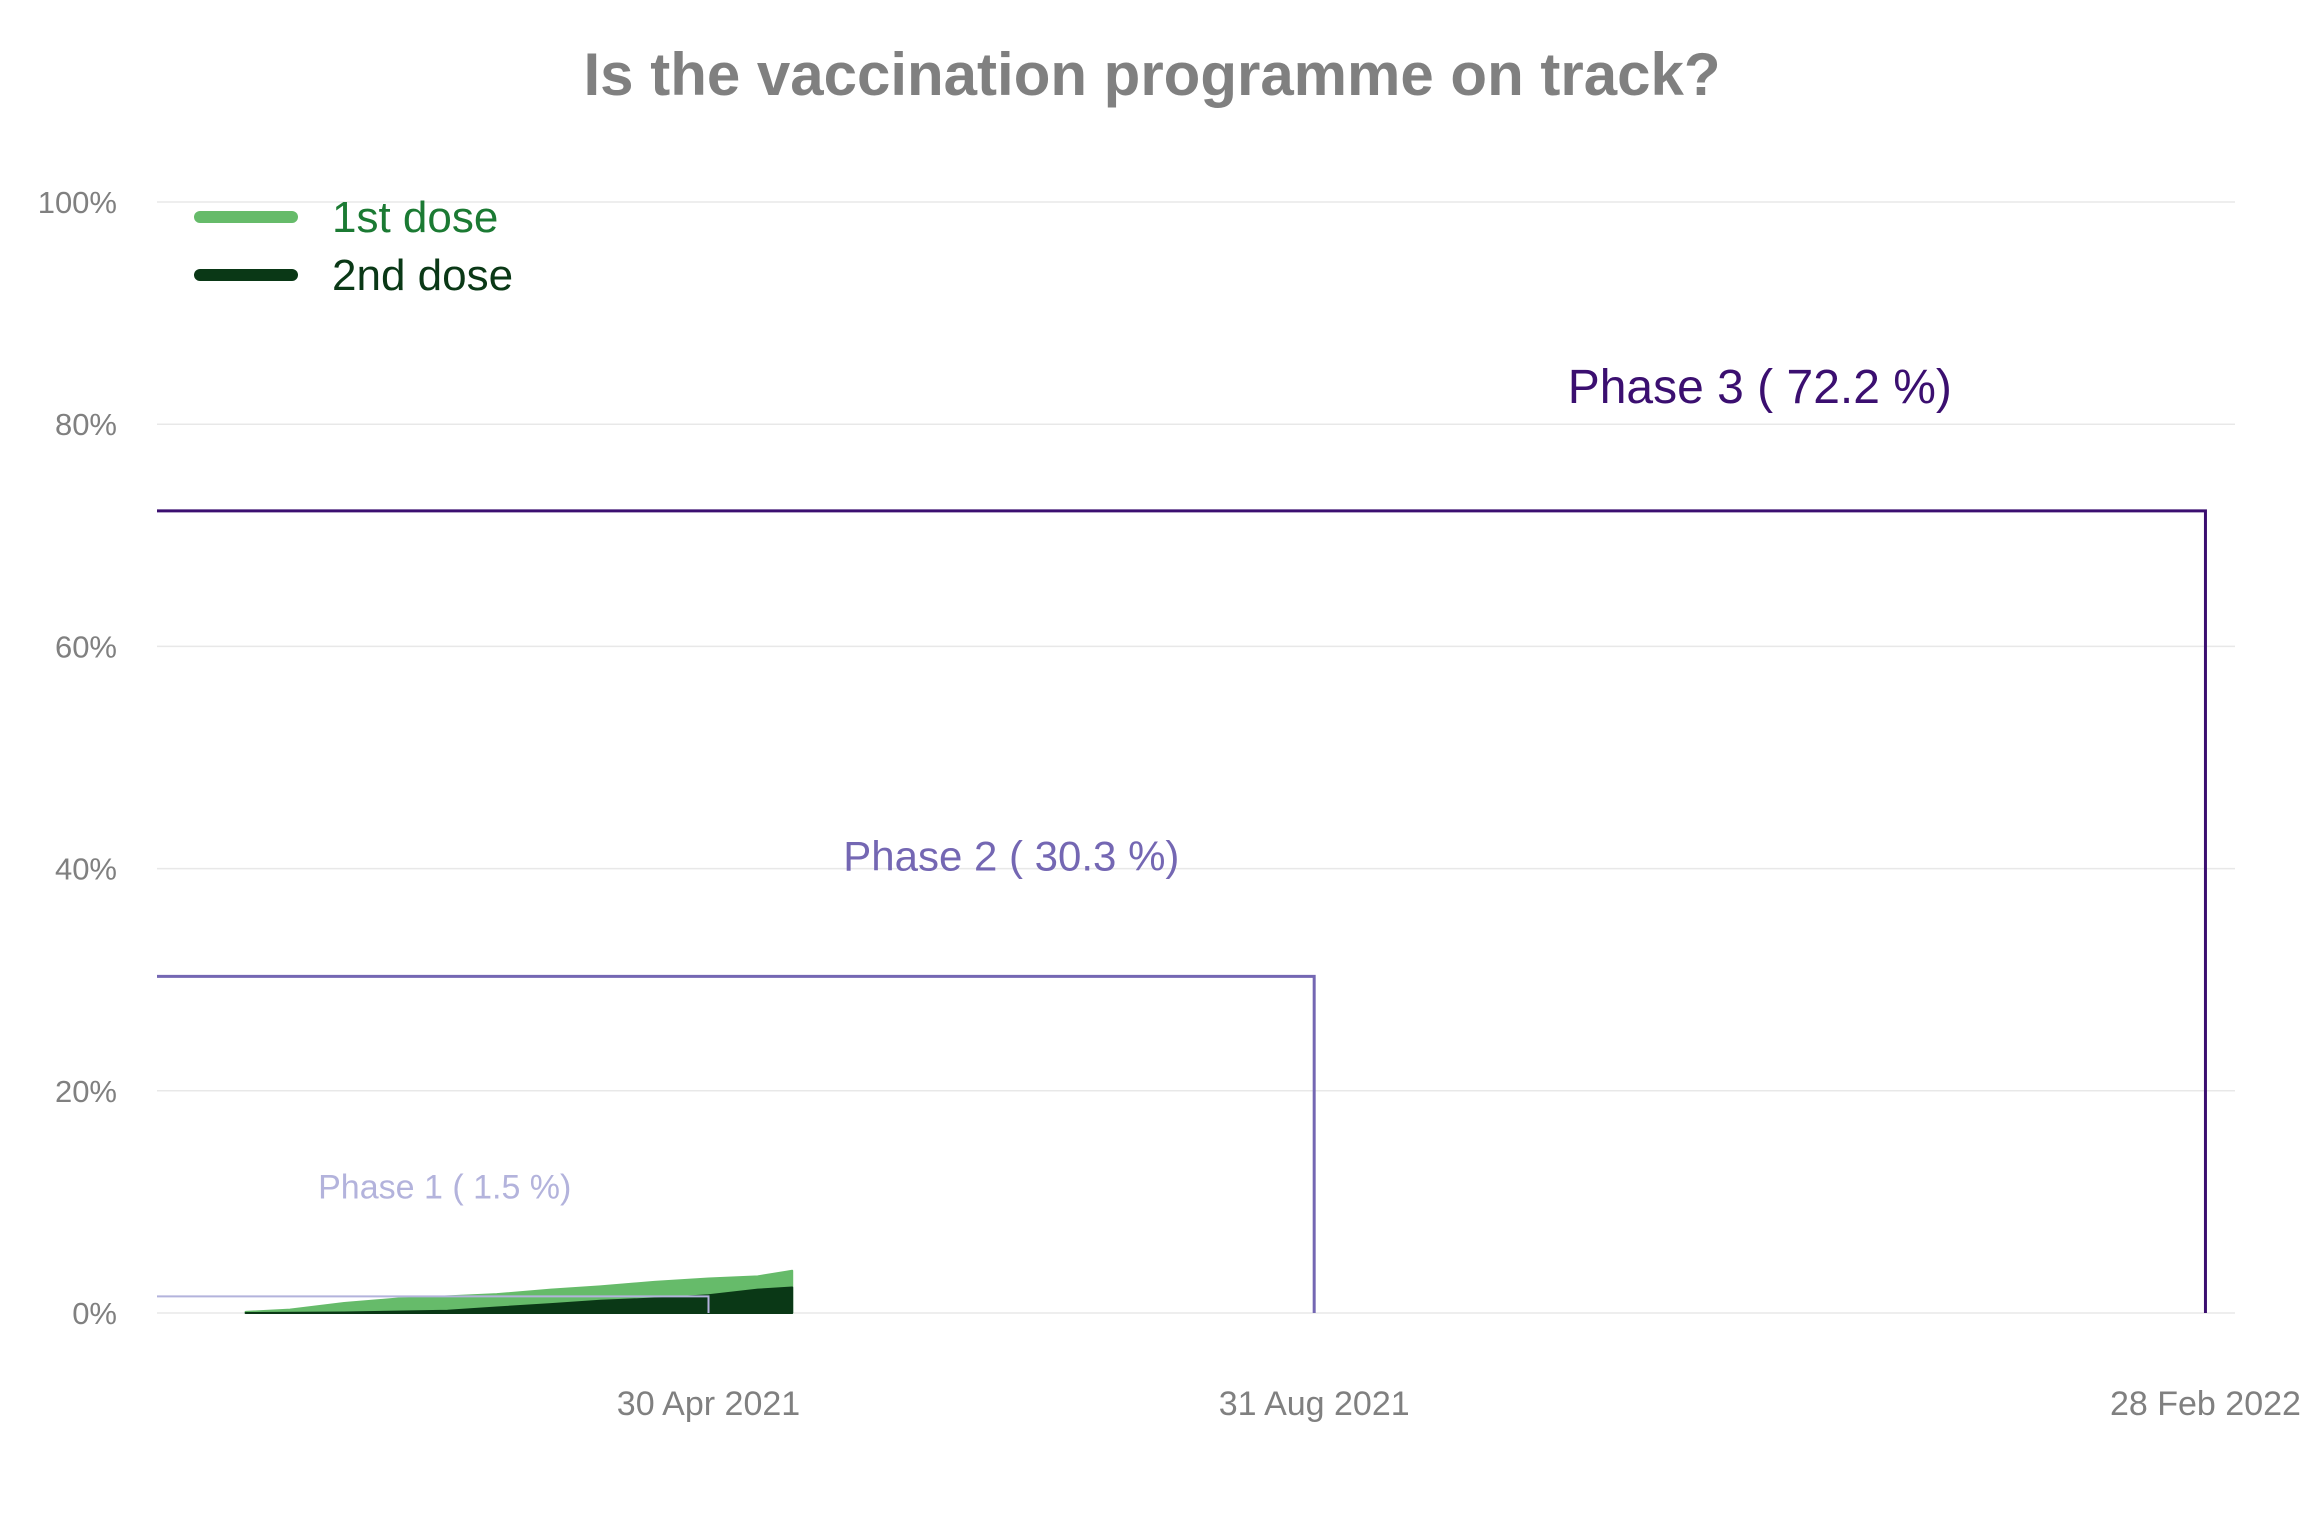 This screenshot has width=2304, height=1536. I want to click on phase-2-label: Phase 2 ( 30.3 %), so click(1011, 855).